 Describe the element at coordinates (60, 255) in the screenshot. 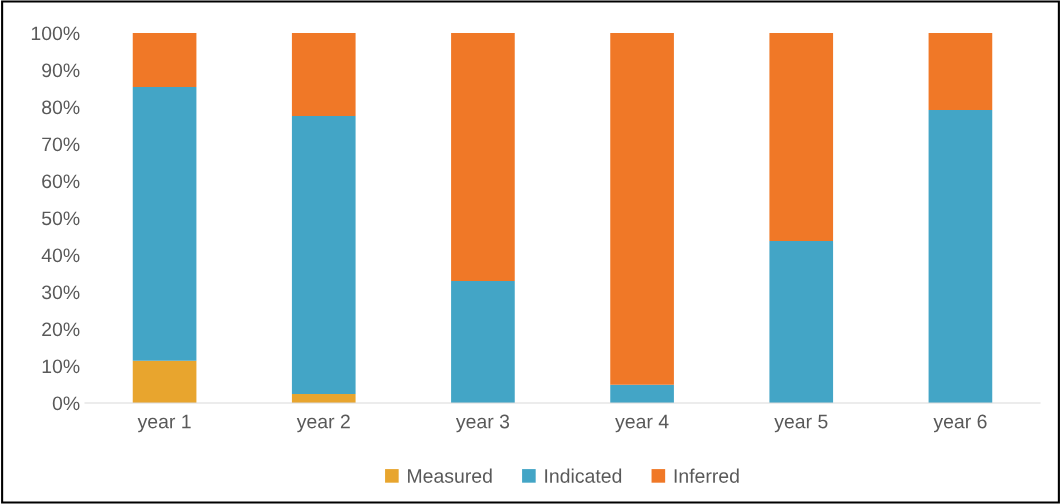

I see `y-tick-label: 40%` at that location.